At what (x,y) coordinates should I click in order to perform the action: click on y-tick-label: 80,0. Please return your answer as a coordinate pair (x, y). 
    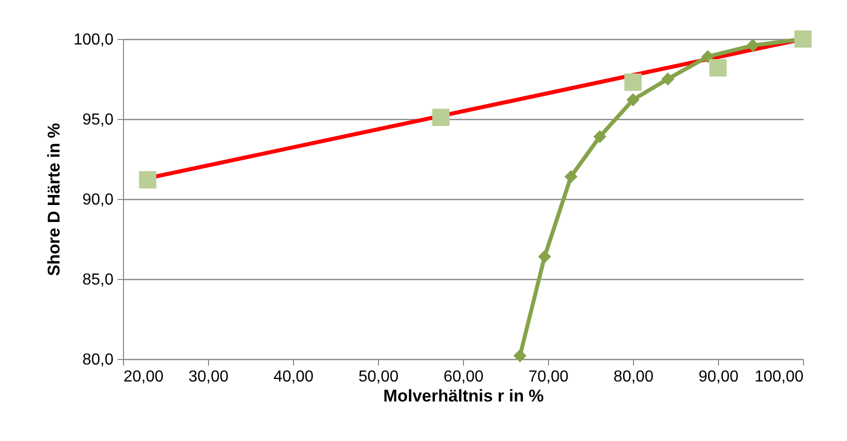
    Looking at the image, I should click on (98, 360).